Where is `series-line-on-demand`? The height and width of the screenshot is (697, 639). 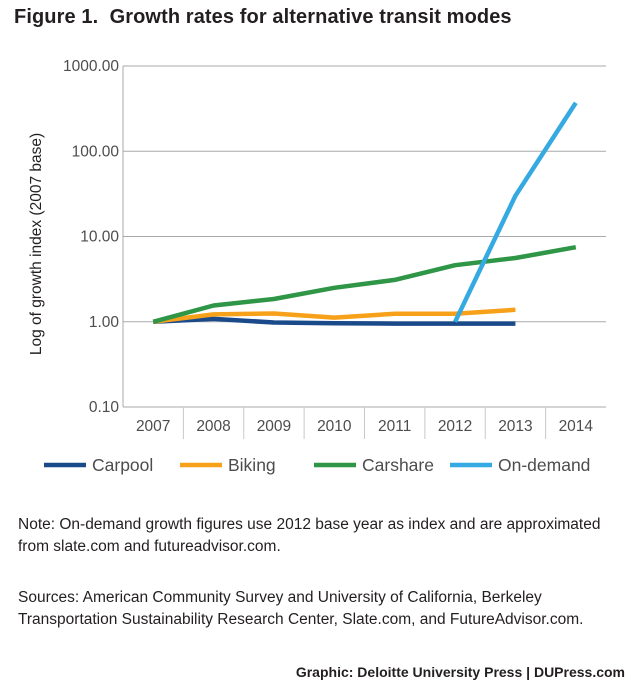 series-line-on-demand is located at coordinates (515, 212).